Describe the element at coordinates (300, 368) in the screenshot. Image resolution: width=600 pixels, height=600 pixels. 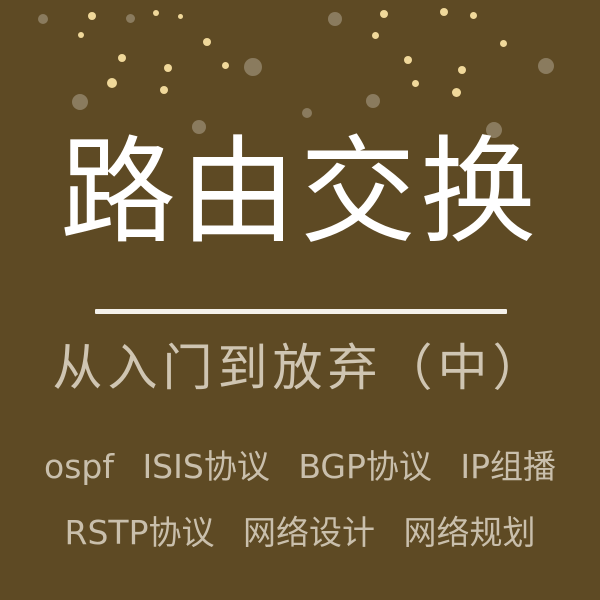
I see `cover-subtitle: 从入门到放弃（中）` at that location.